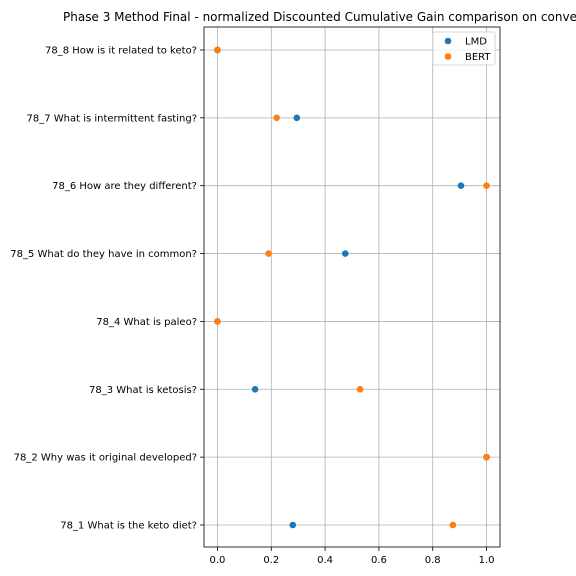 The image size is (576, 576). I want to click on x-tick-label: 0.2, so click(271, 560).